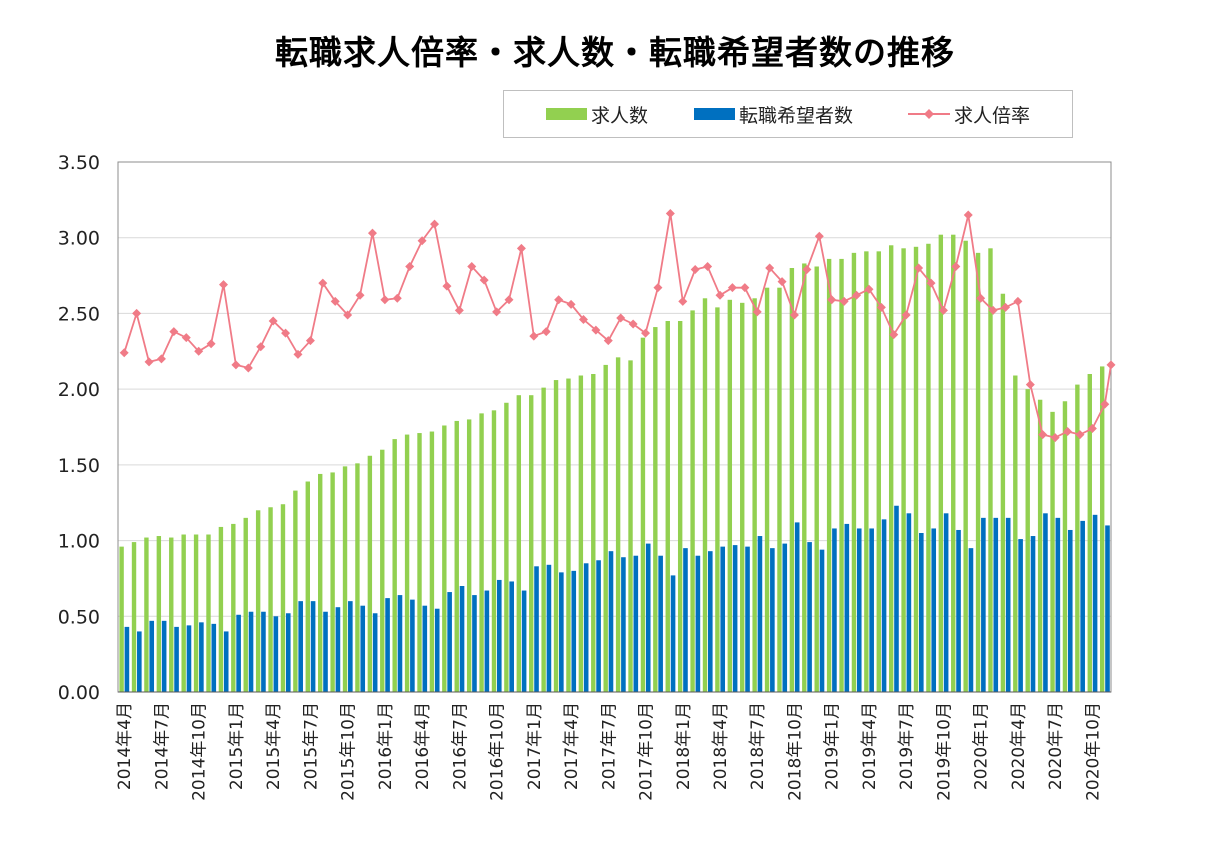  I want to click on x-tick-label: 2020年7月, so click(1056, 746).